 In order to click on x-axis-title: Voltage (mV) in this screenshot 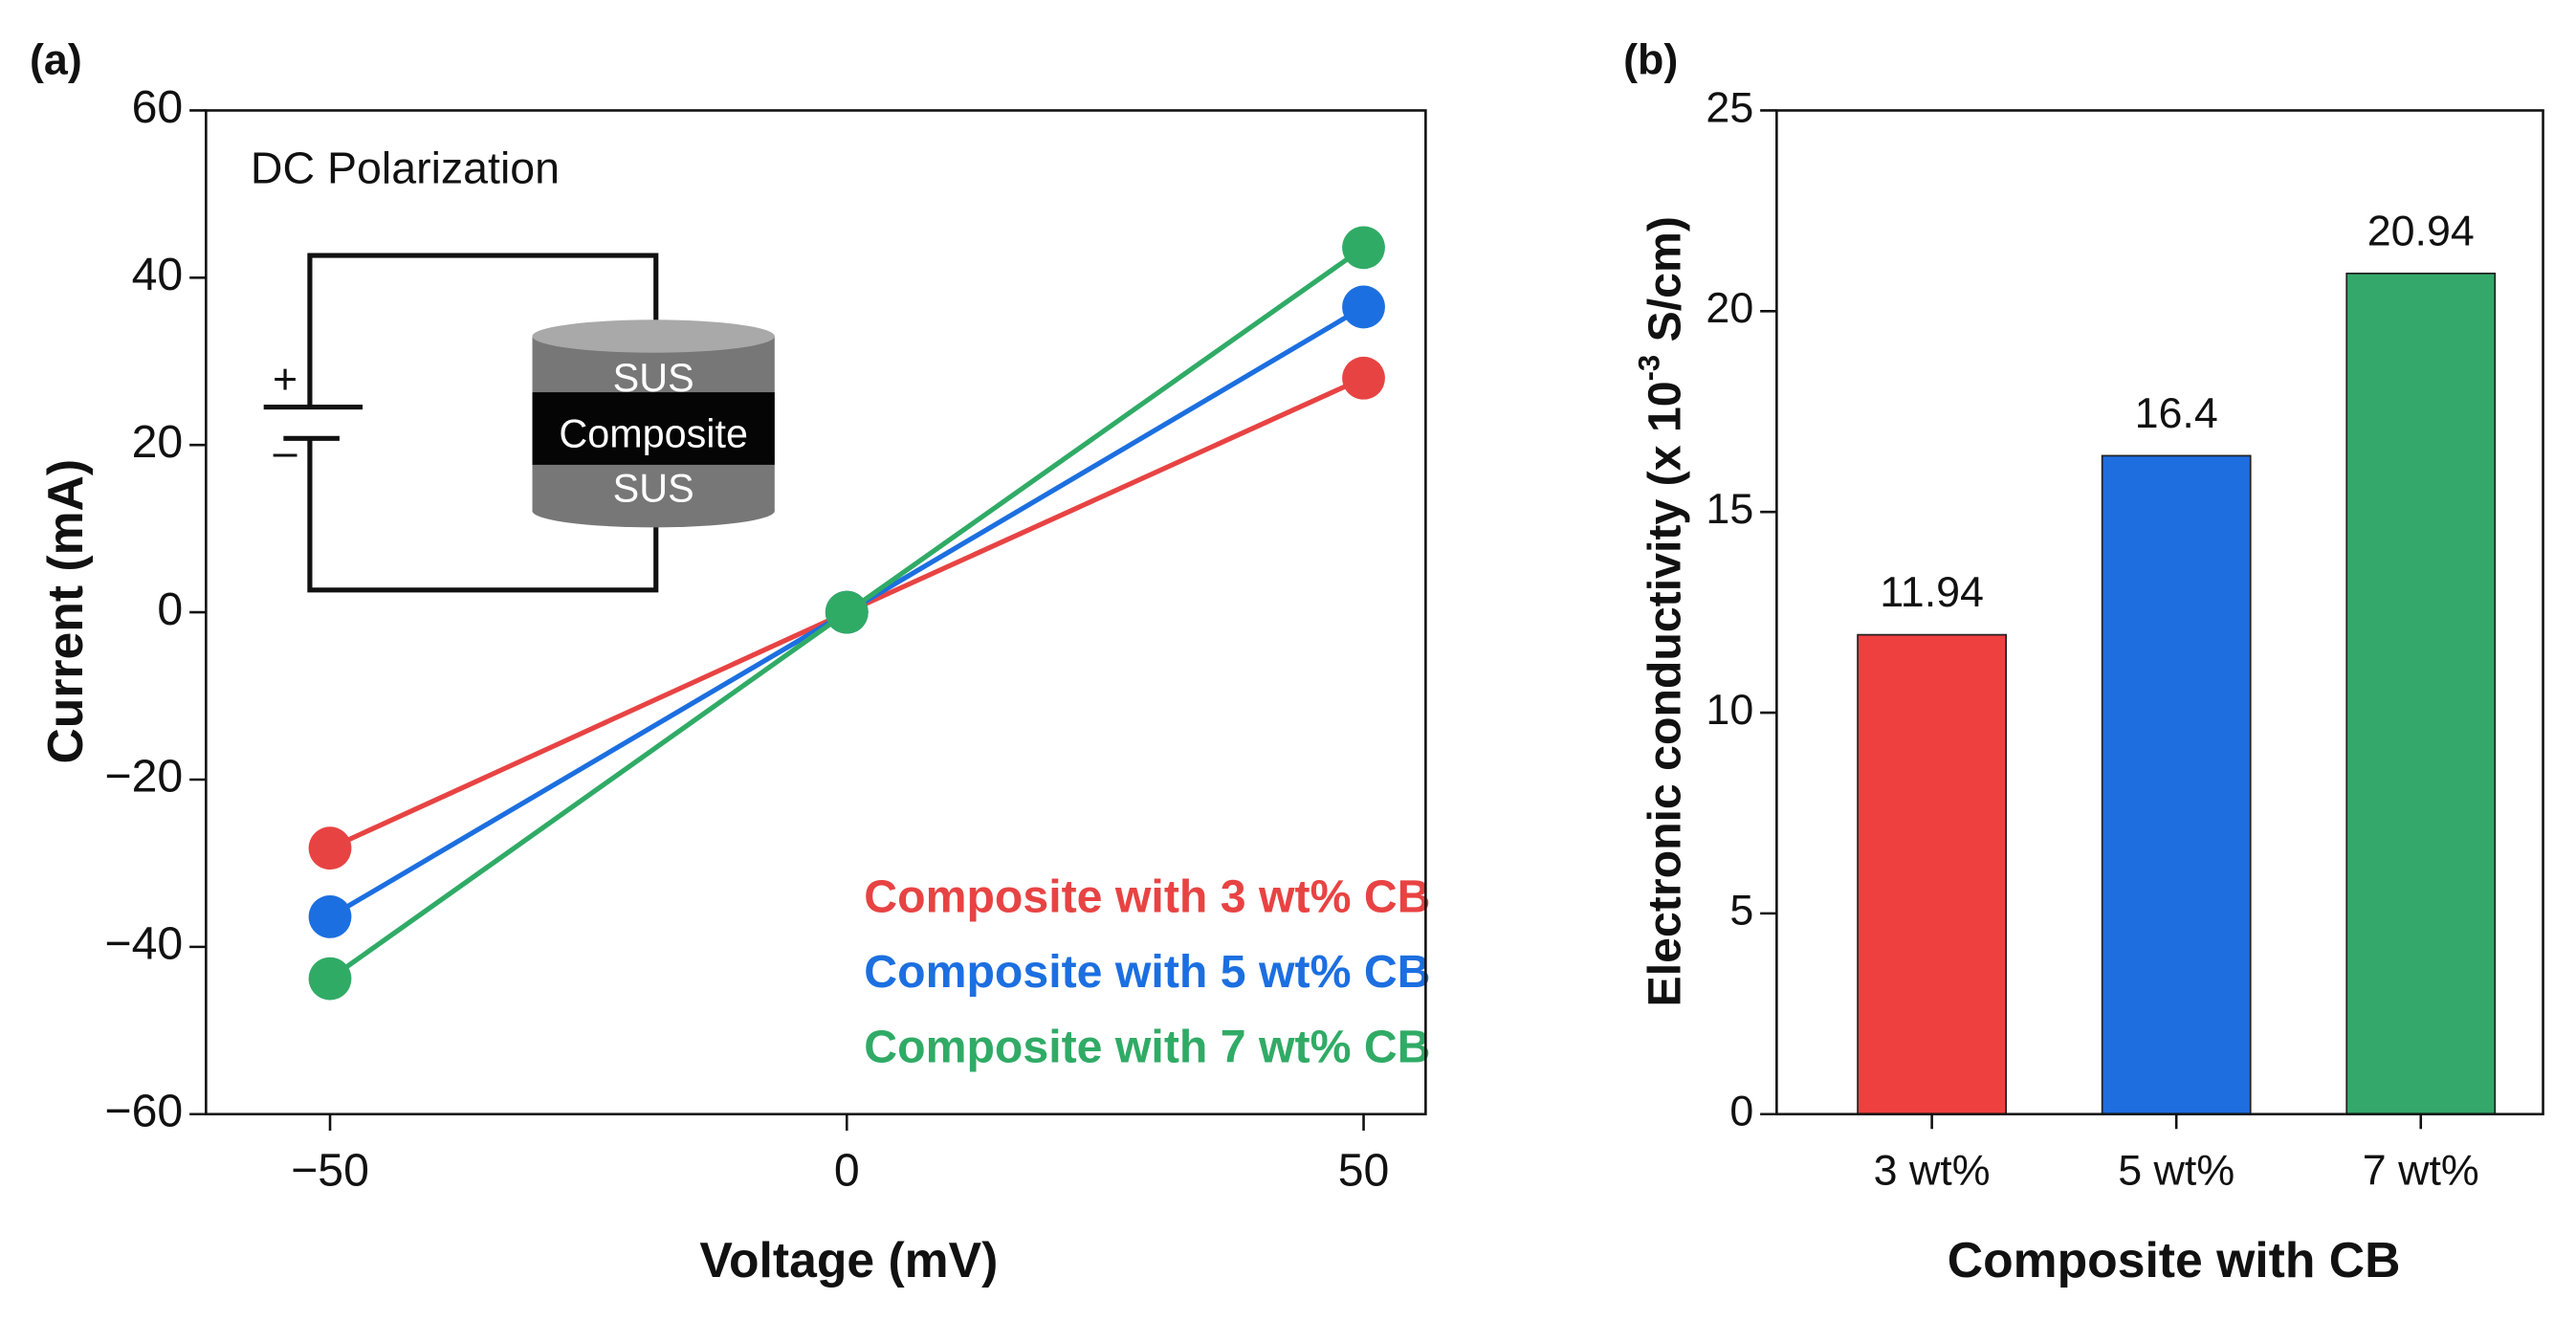, I will do `click(849, 1260)`.